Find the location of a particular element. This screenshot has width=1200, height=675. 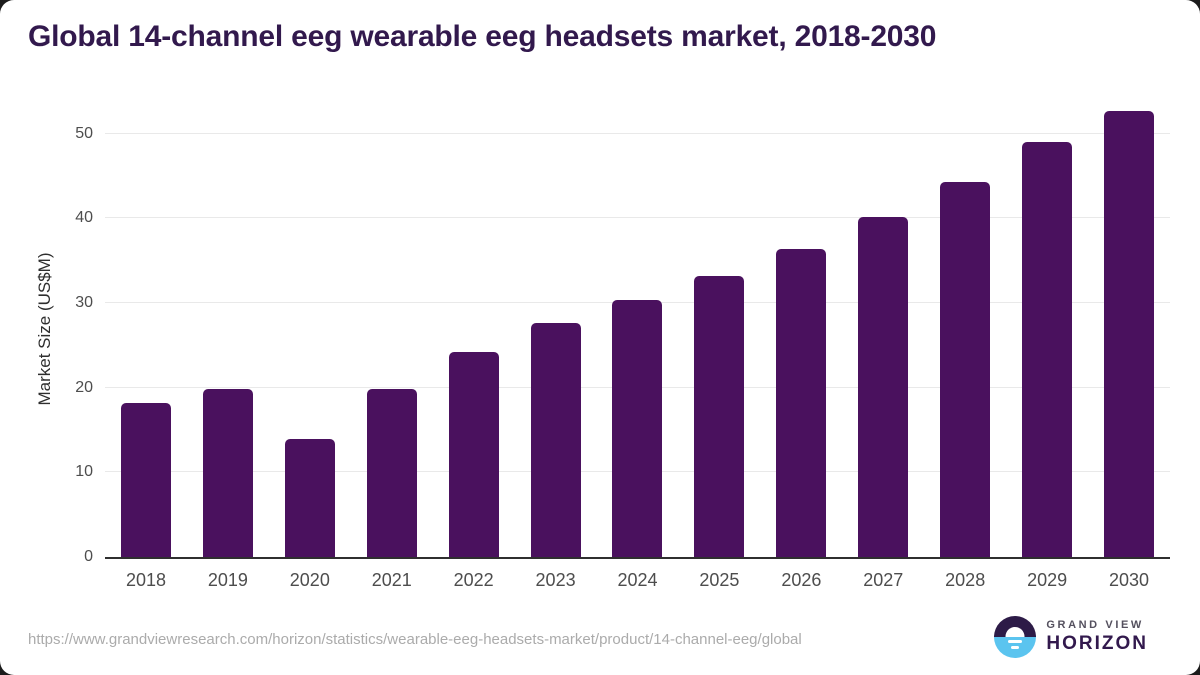

bar-slot-2030 is located at coordinates (1129, 328).